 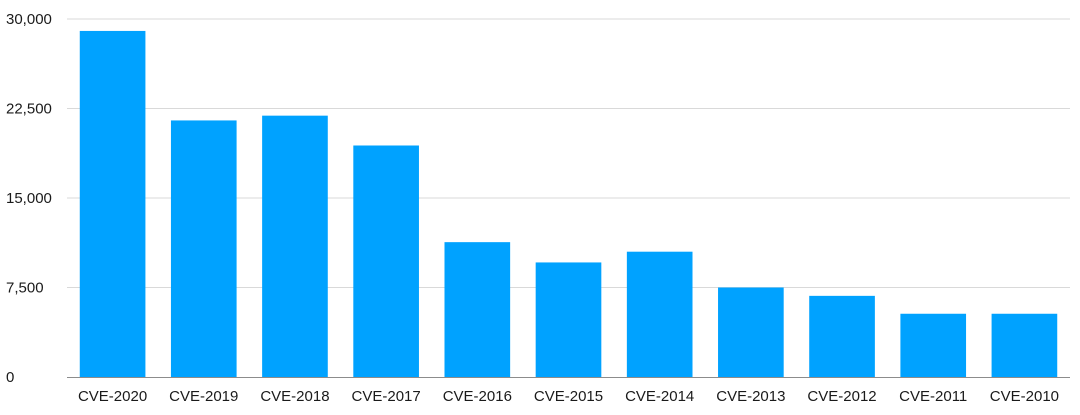 What do you see at coordinates (10, 377) in the screenshot?
I see `y-tick-label: 0` at bounding box center [10, 377].